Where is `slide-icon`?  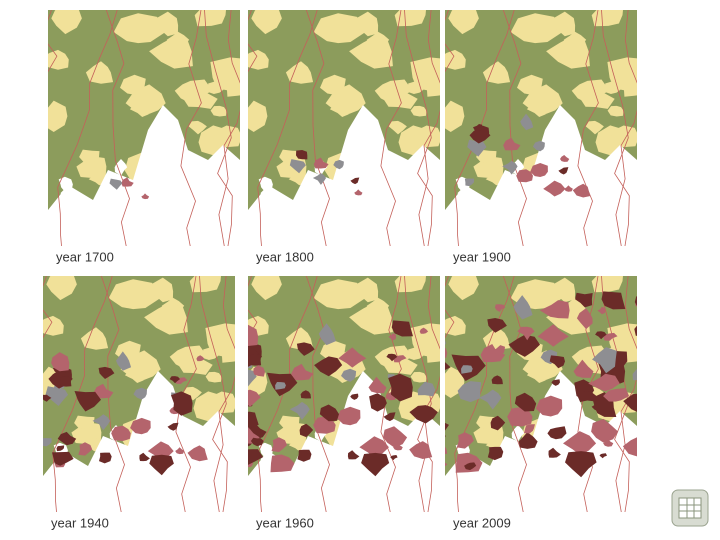
slide-icon is located at coordinates (690, 508).